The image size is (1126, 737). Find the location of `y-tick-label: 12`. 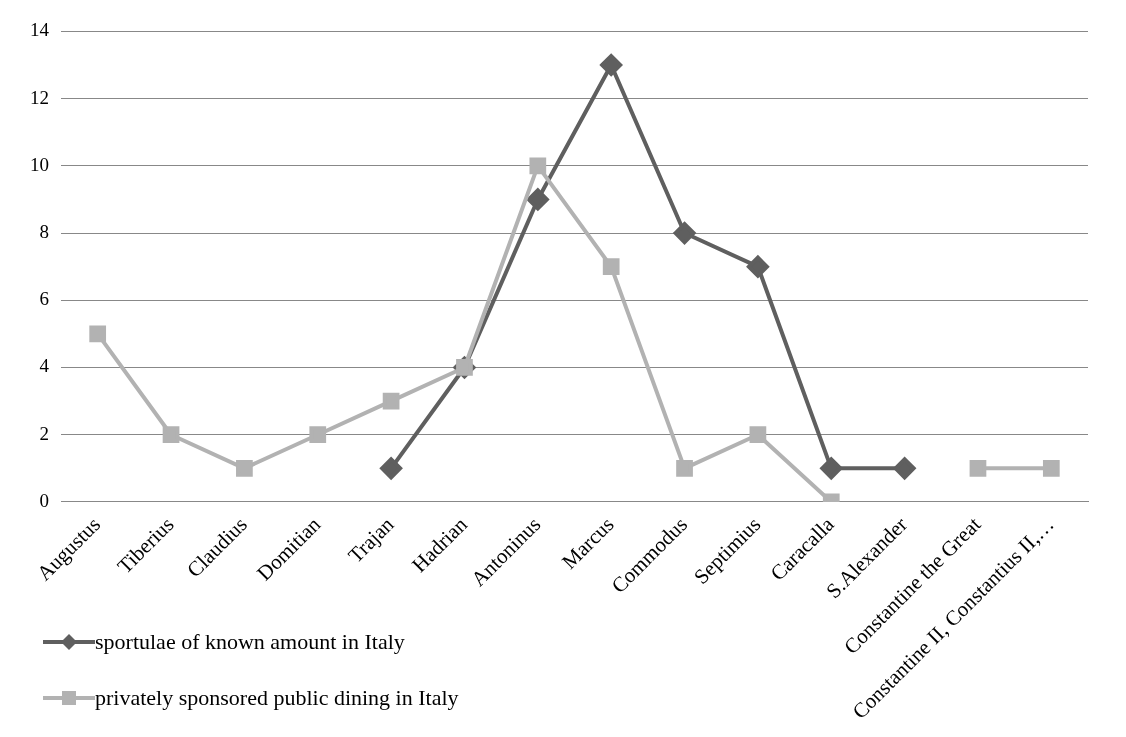

y-tick-label: 12 is located at coordinates (39, 97).